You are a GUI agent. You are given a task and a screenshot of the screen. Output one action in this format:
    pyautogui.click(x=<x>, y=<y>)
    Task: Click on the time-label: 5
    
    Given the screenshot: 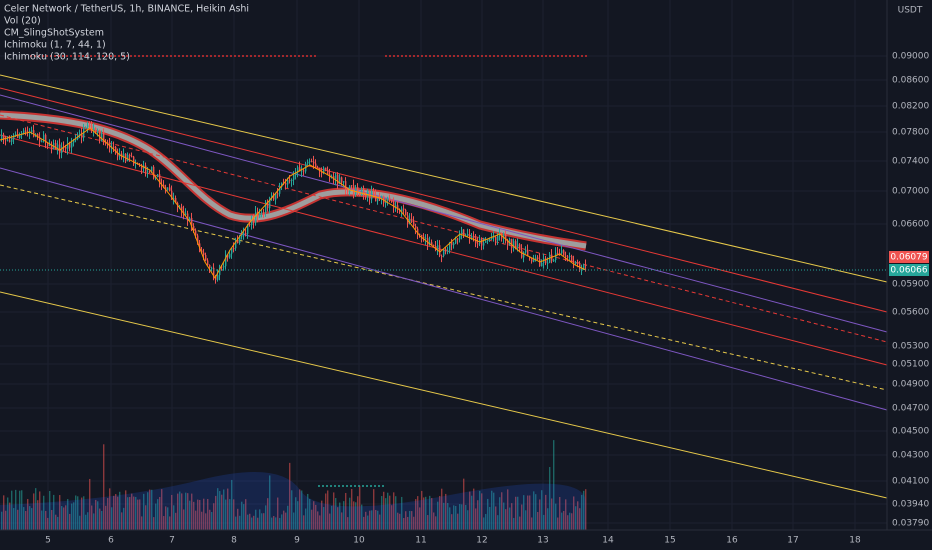 What is the action you would take?
    pyautogui.click(x=48, y=541)
    